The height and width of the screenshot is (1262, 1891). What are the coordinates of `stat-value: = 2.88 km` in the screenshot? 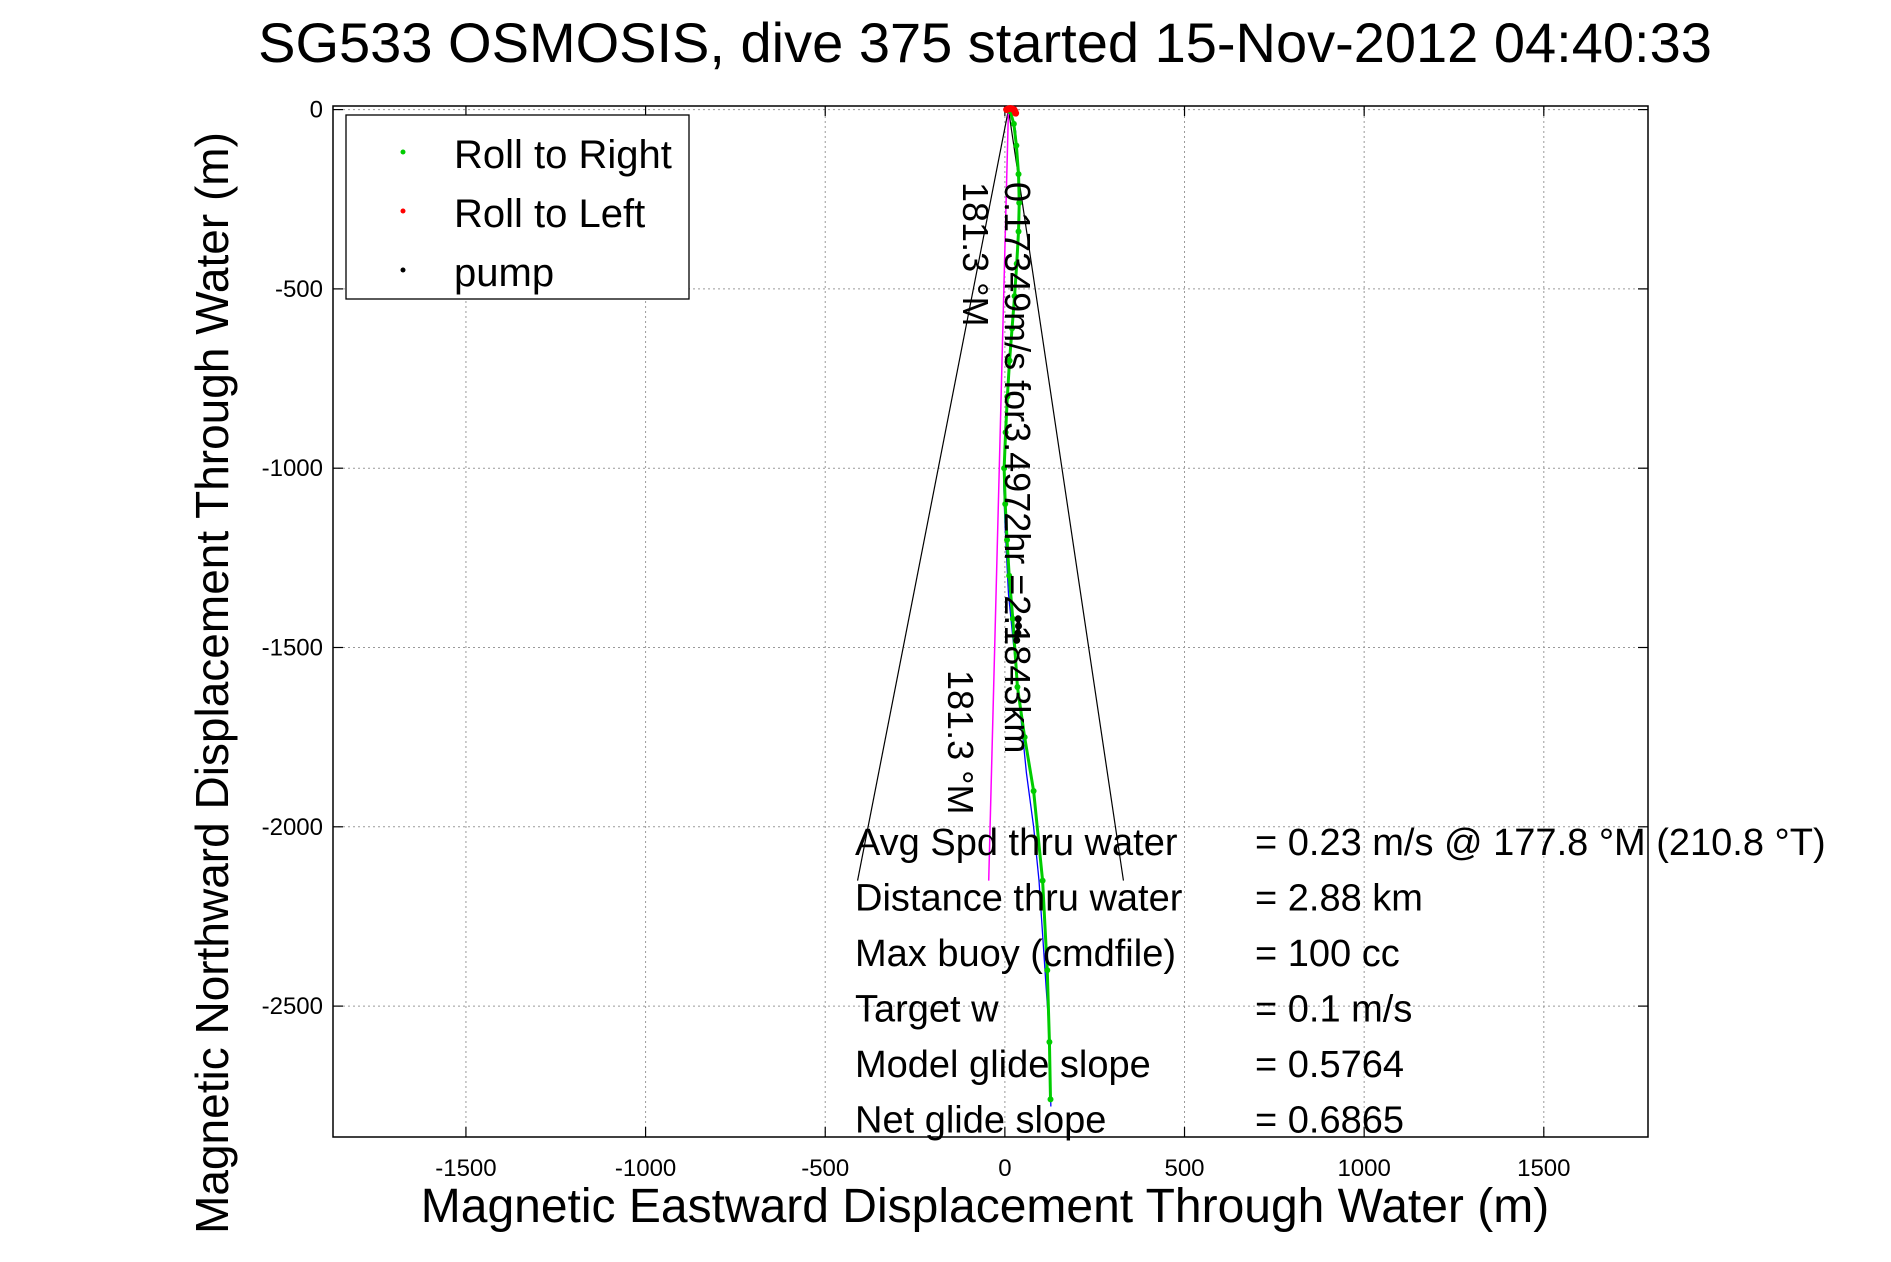 It's located at (1339, 899).